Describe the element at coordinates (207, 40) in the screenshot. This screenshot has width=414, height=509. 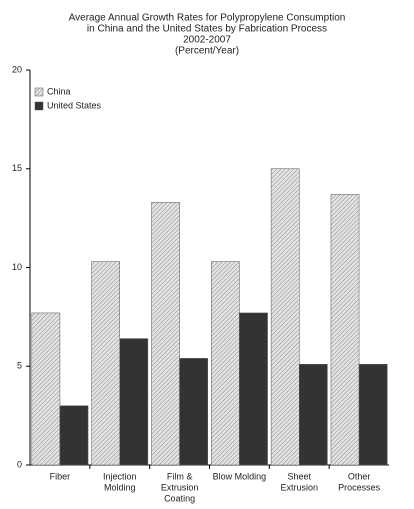
I see `chart-title: 2002-2007` at that location.